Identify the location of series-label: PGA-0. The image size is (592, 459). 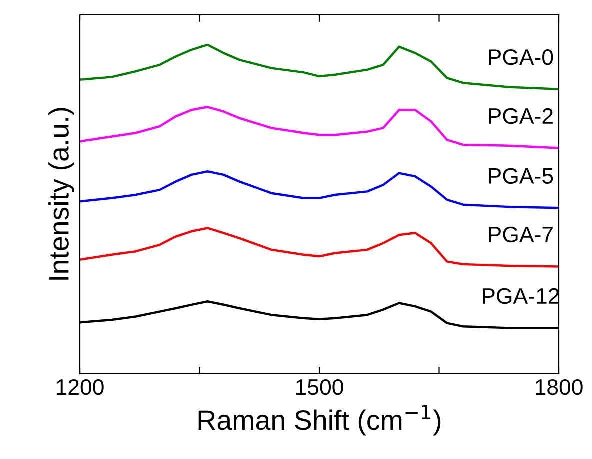
(521, 57).